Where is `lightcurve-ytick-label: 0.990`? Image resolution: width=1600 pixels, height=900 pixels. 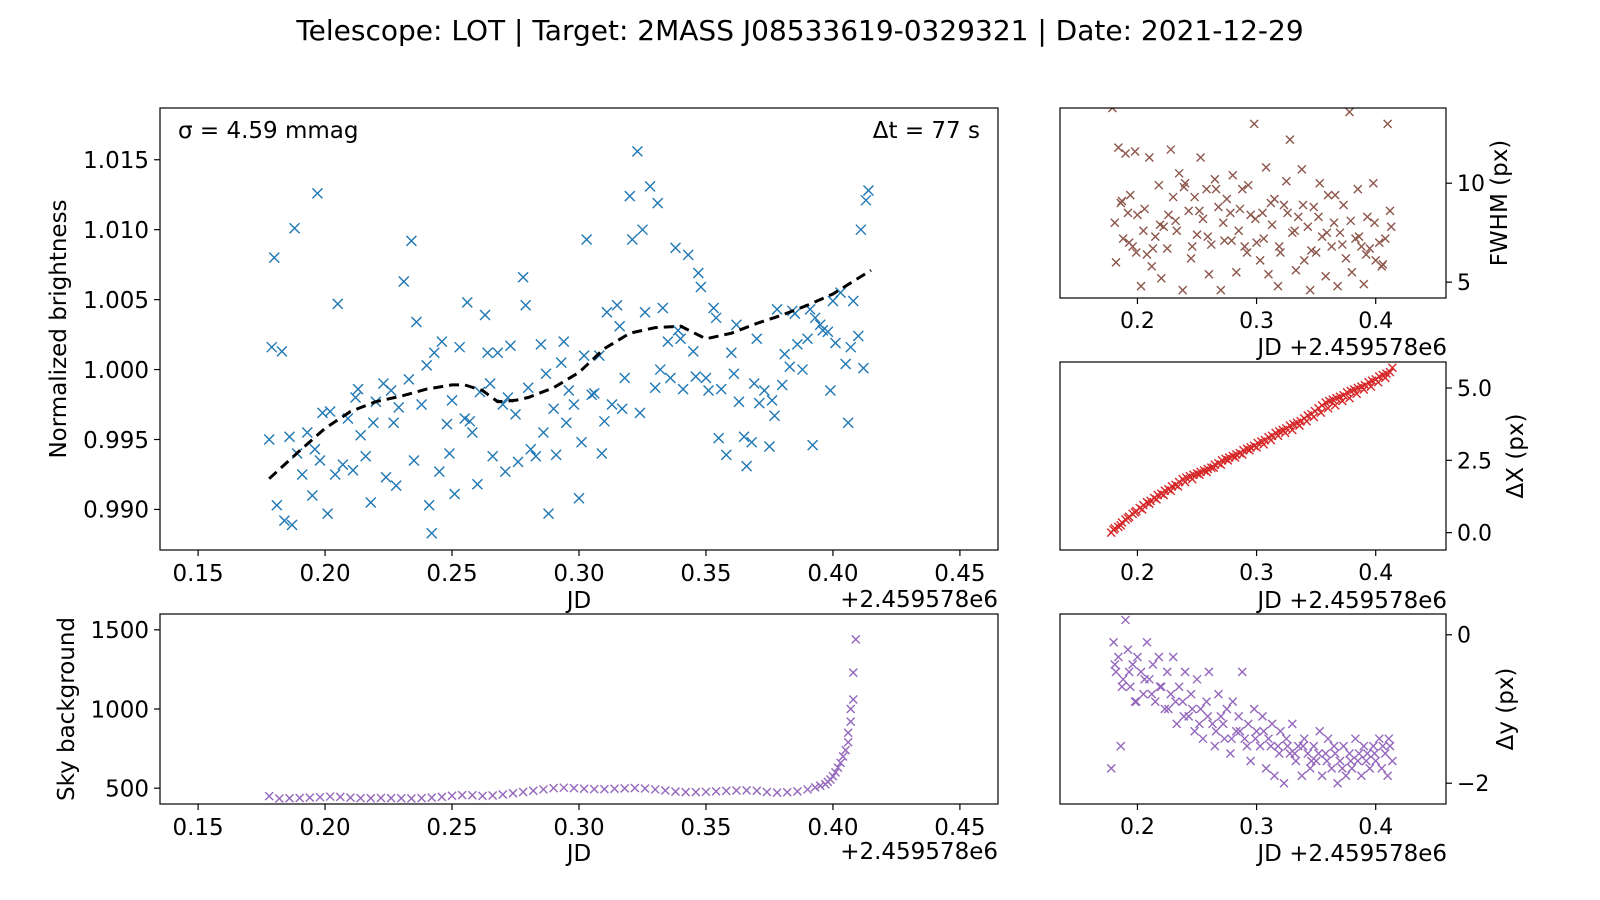 lightcurve-ytick-label: 0.990 is located at coordinates (116, 511).